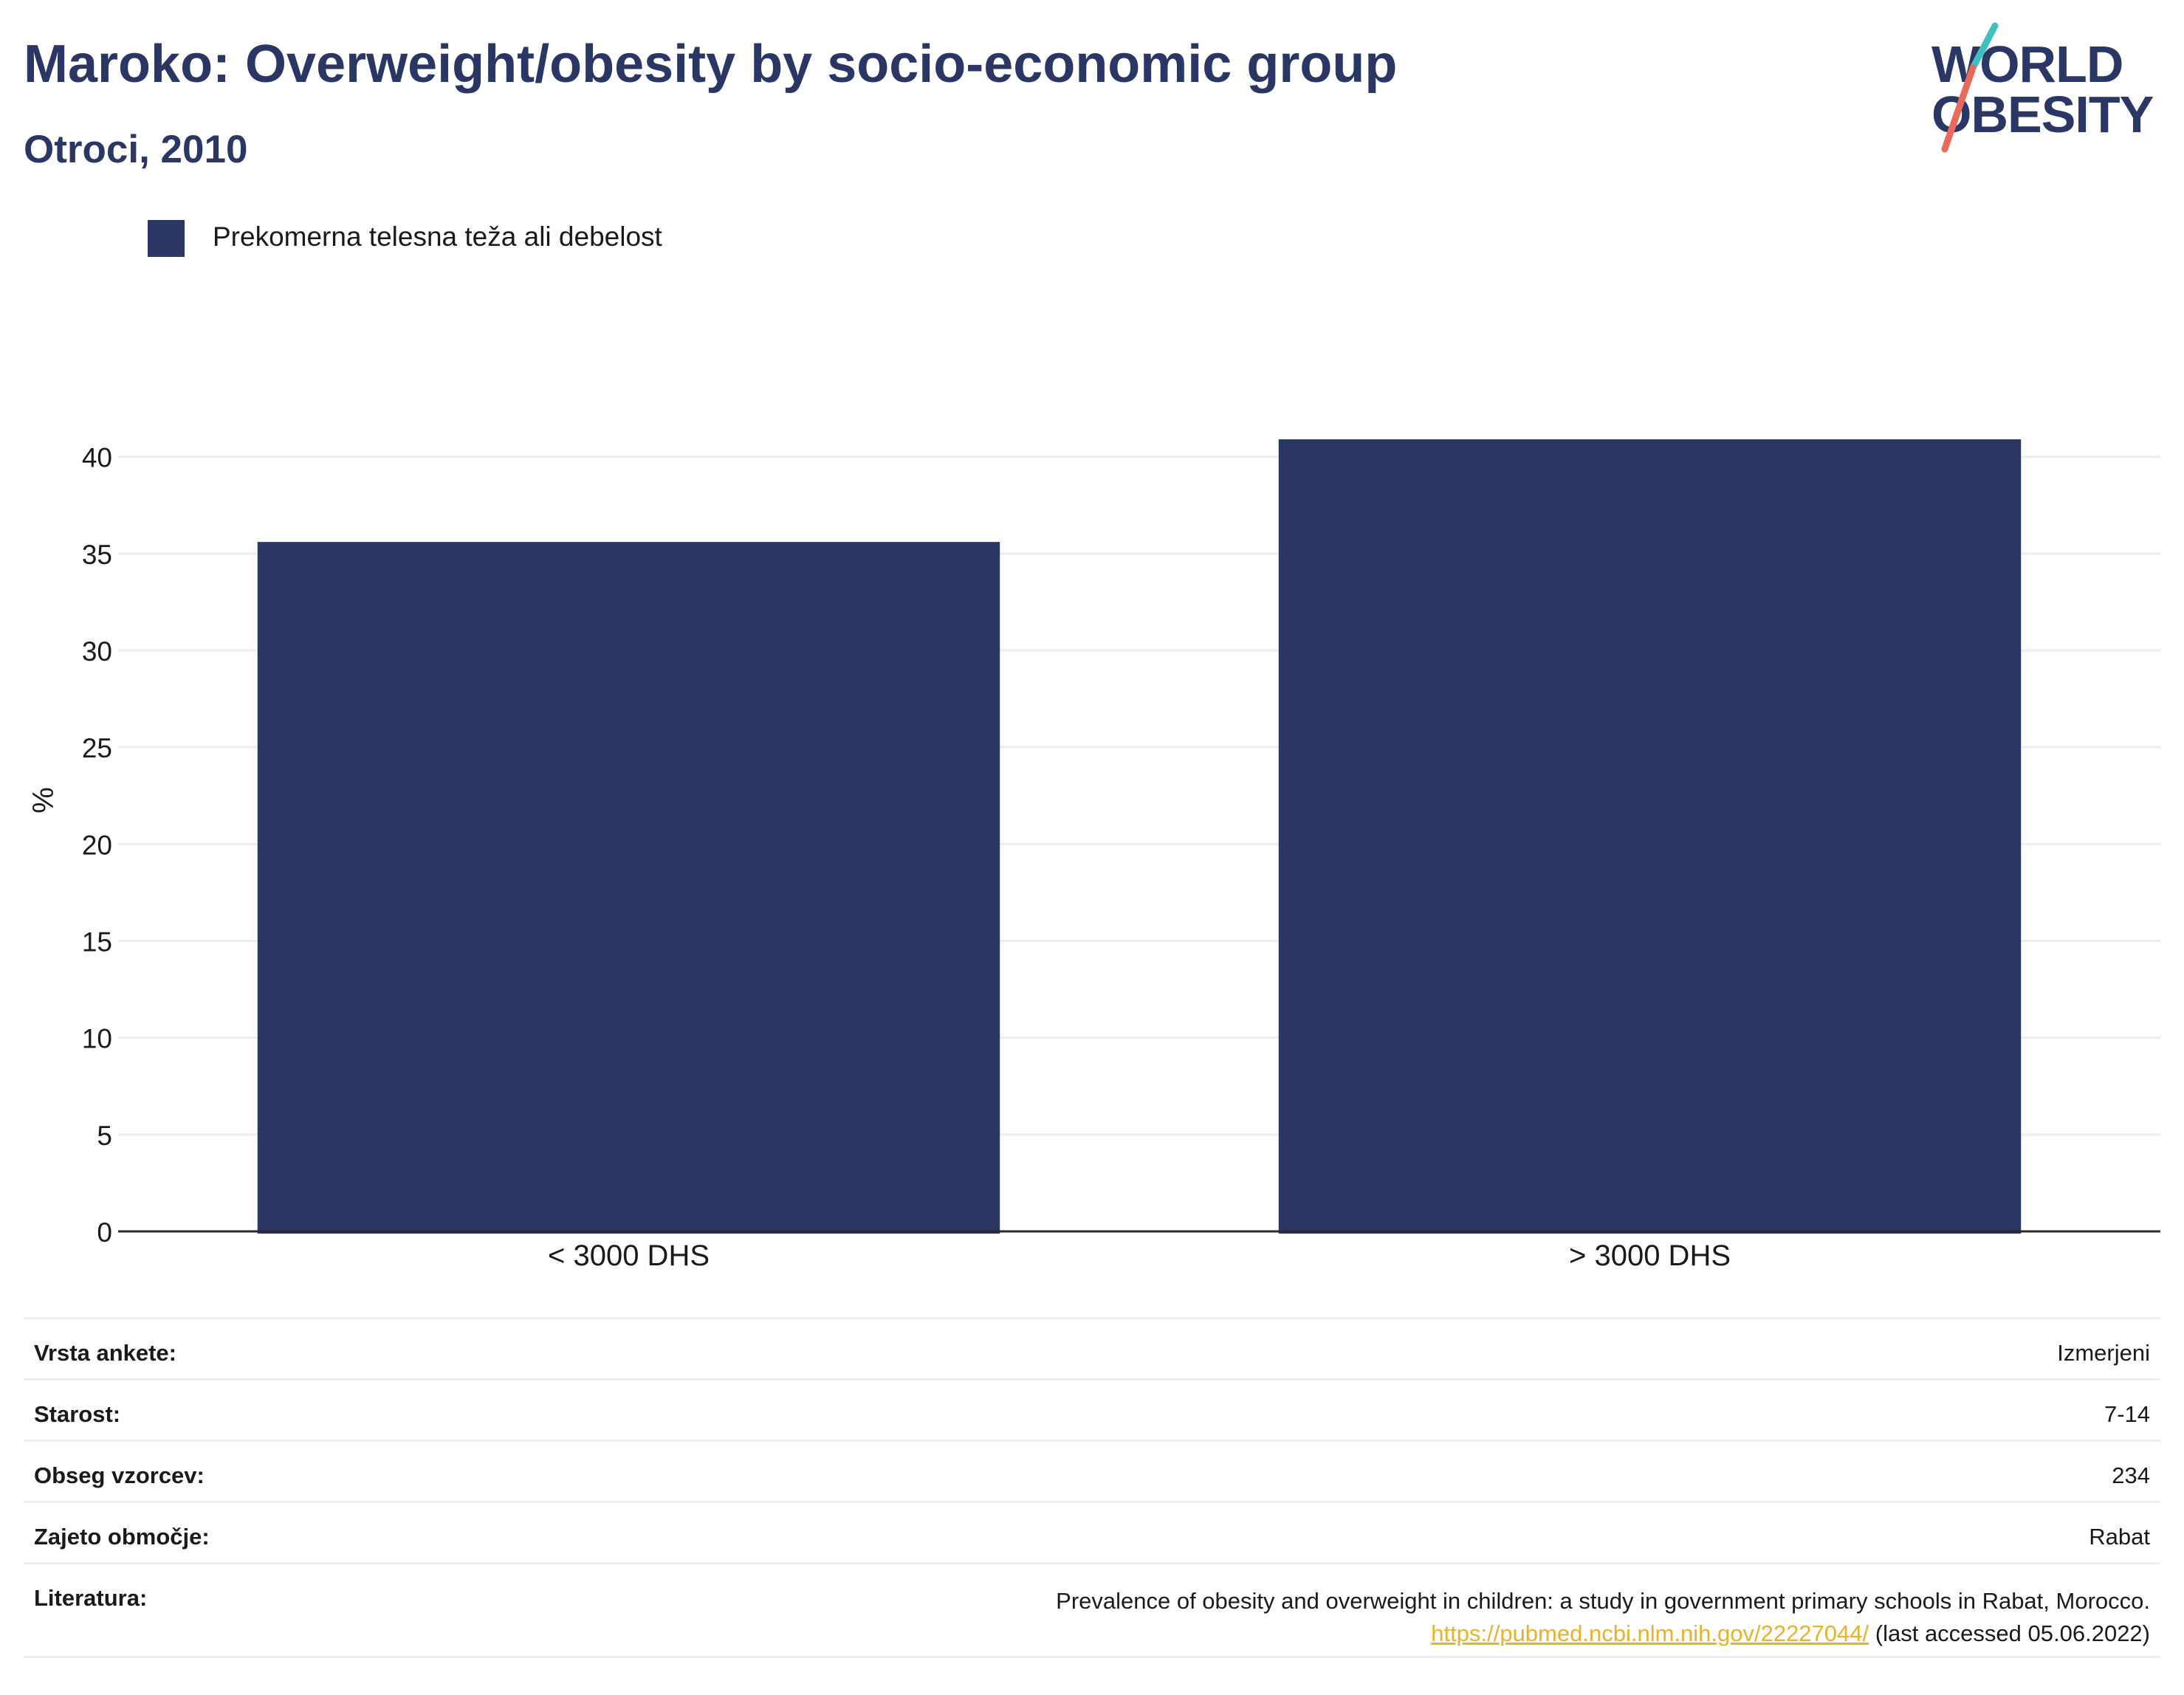 The width and height of the screenshot is (2184, 1695). Describe the element at coordinates (97, 942) in the screenshot. I see `y-tick-label: 15` at that location.